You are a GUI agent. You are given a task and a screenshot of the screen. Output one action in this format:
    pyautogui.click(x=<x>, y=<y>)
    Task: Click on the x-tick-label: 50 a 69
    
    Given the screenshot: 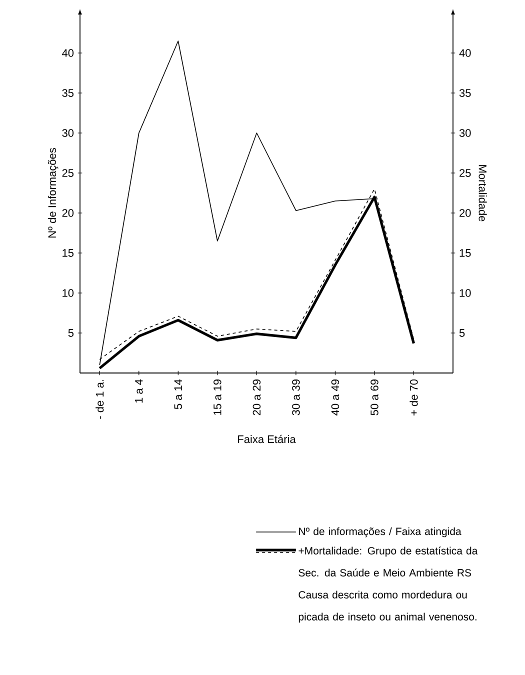 What is the action you would take?
    pyautogui.click(x=374, y=398)
    